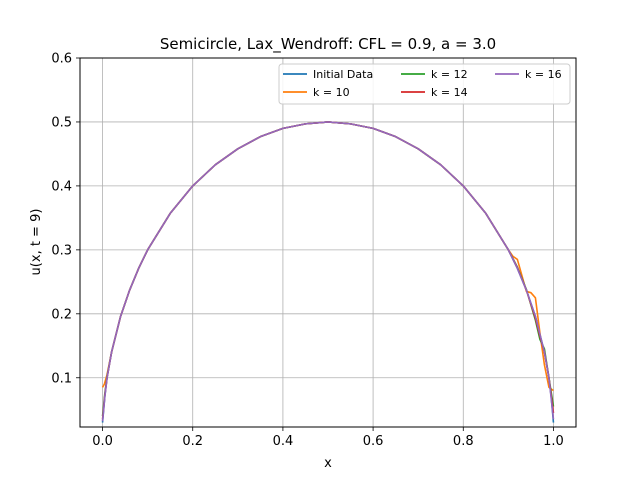 This screenshot has width=640, height=480. I want to click on legend-label-3: k = 14, so click(449, 92).